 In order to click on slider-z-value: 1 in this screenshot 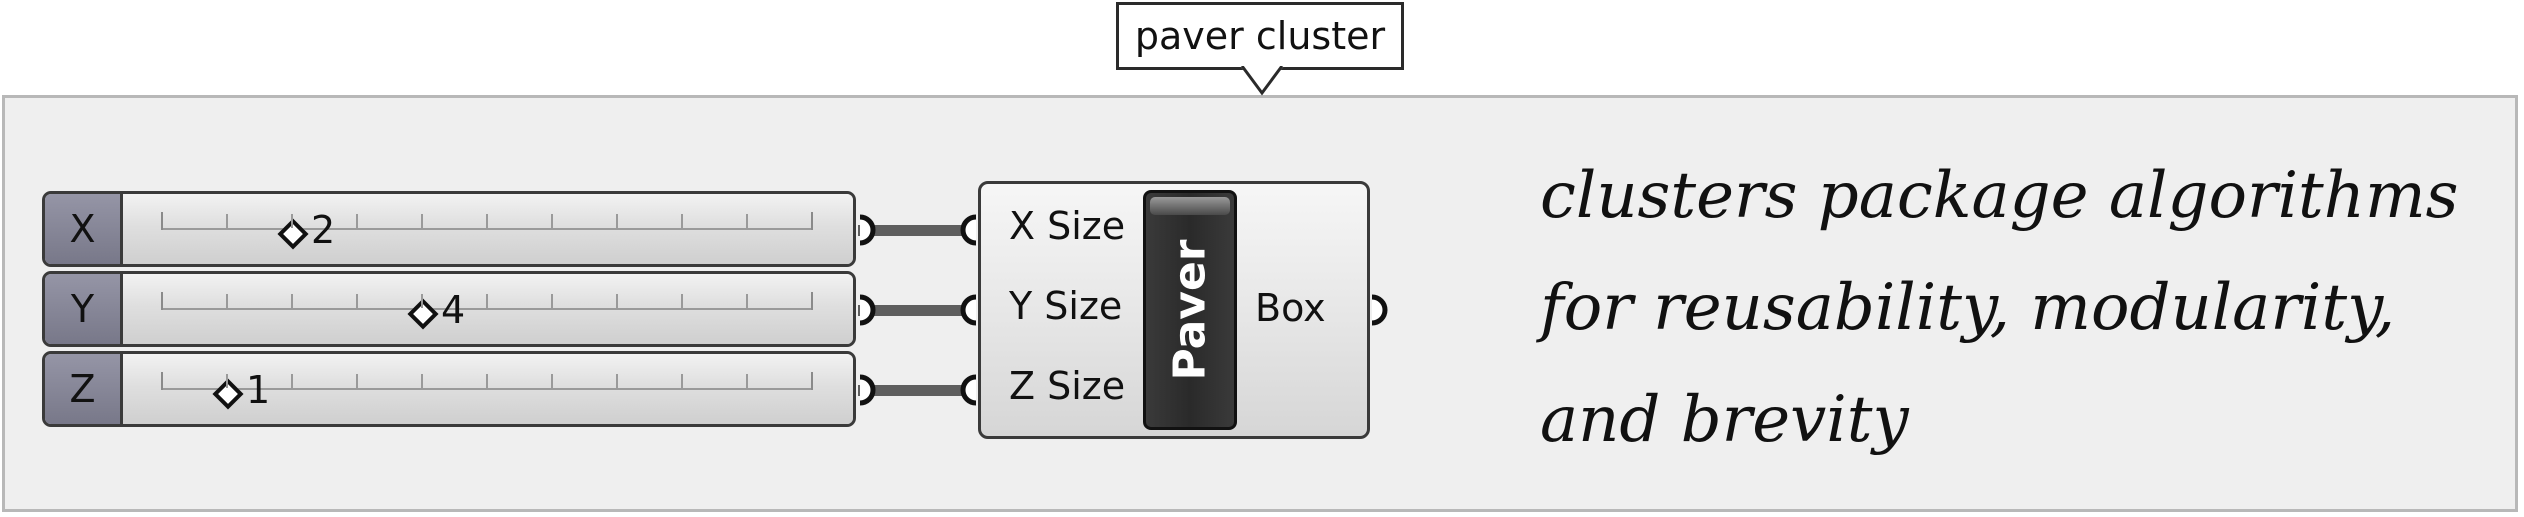, I will do `click(258, 390)`.